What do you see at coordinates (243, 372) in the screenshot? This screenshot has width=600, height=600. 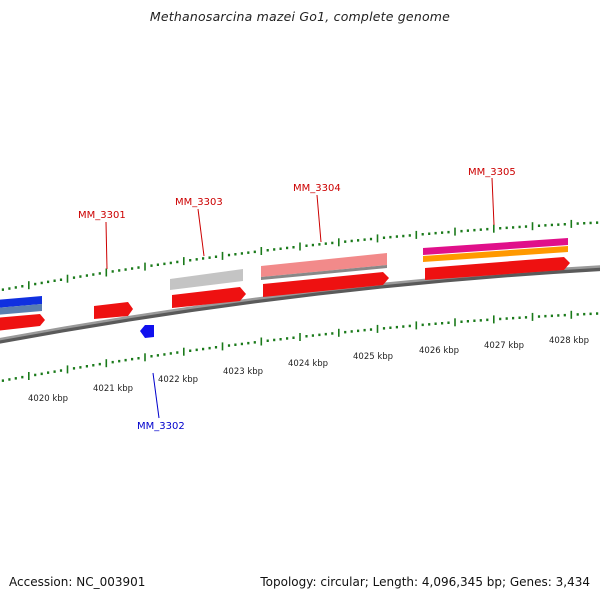 I see `tick-label: 4023 kbp` at bounding box center [243, 372].